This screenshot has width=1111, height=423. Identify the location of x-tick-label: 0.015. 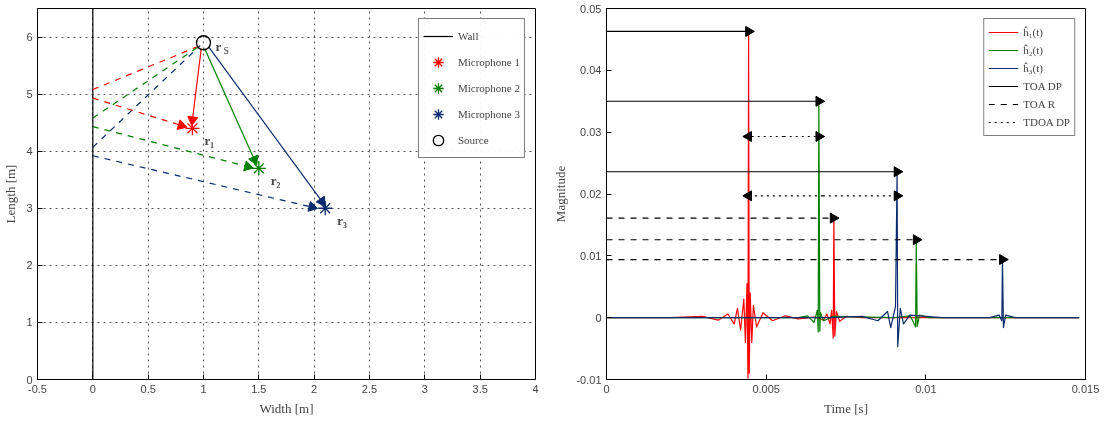
(1085, 388).